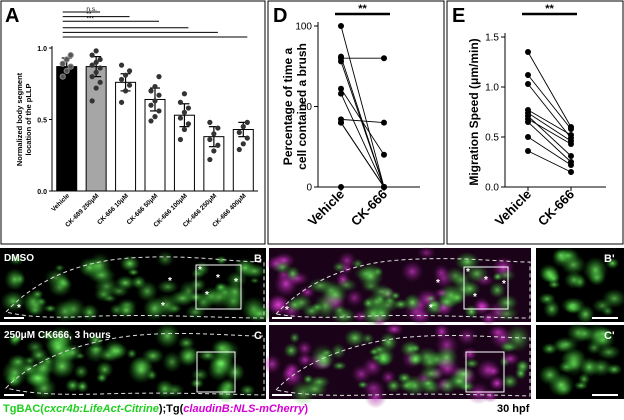 Image resolution: width=624 pixels, height=420 pixels. What do you see at coordinates (552, 309) in the screenshot?
I see `brush-fluorescence` at bounding box center [552, 309].